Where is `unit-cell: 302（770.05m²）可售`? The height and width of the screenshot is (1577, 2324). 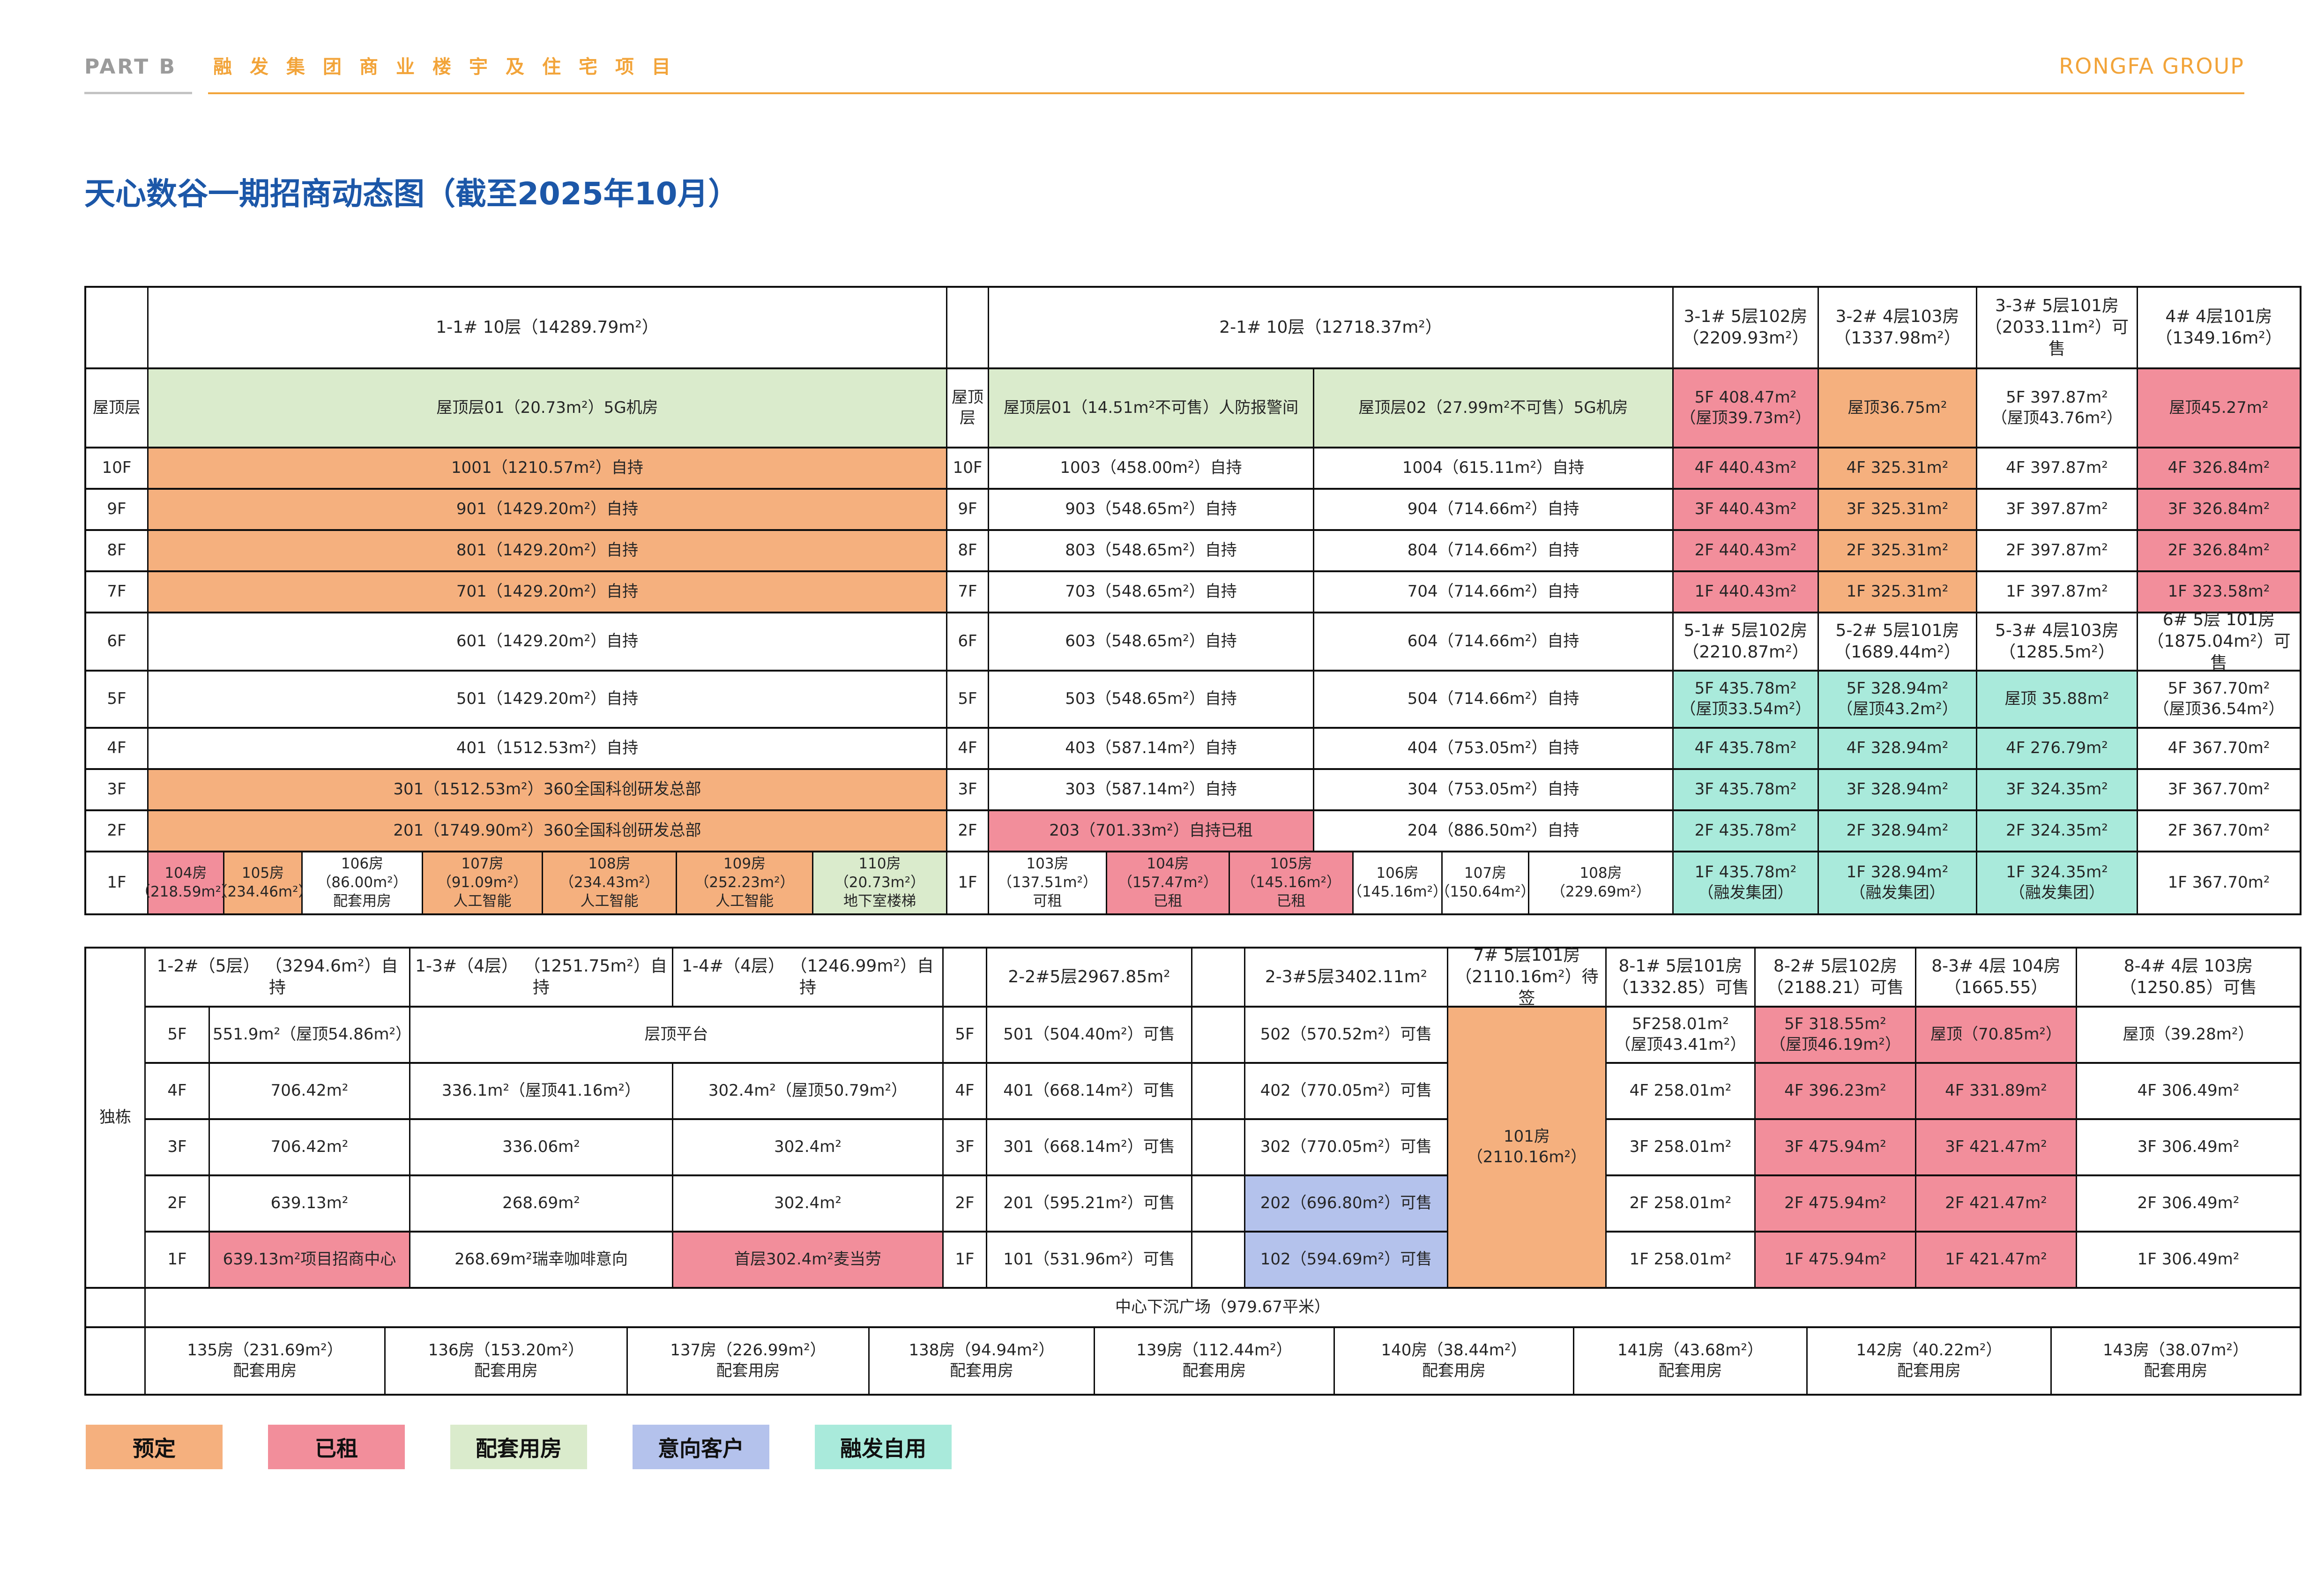
unit-cell: 302（770.05m²）可售 is located at coordinates (1346, 1147).